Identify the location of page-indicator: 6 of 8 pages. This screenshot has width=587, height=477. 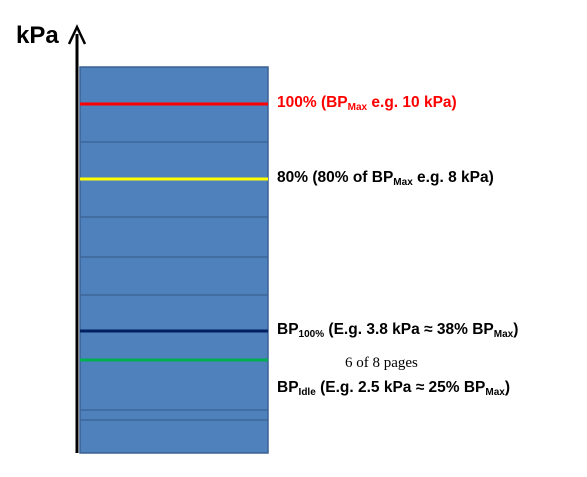
(381, 363).